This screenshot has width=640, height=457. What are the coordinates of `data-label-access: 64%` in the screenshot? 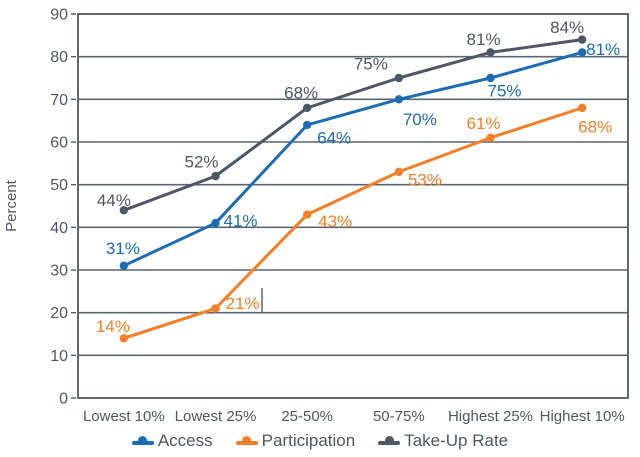 It's located at (334, 137).